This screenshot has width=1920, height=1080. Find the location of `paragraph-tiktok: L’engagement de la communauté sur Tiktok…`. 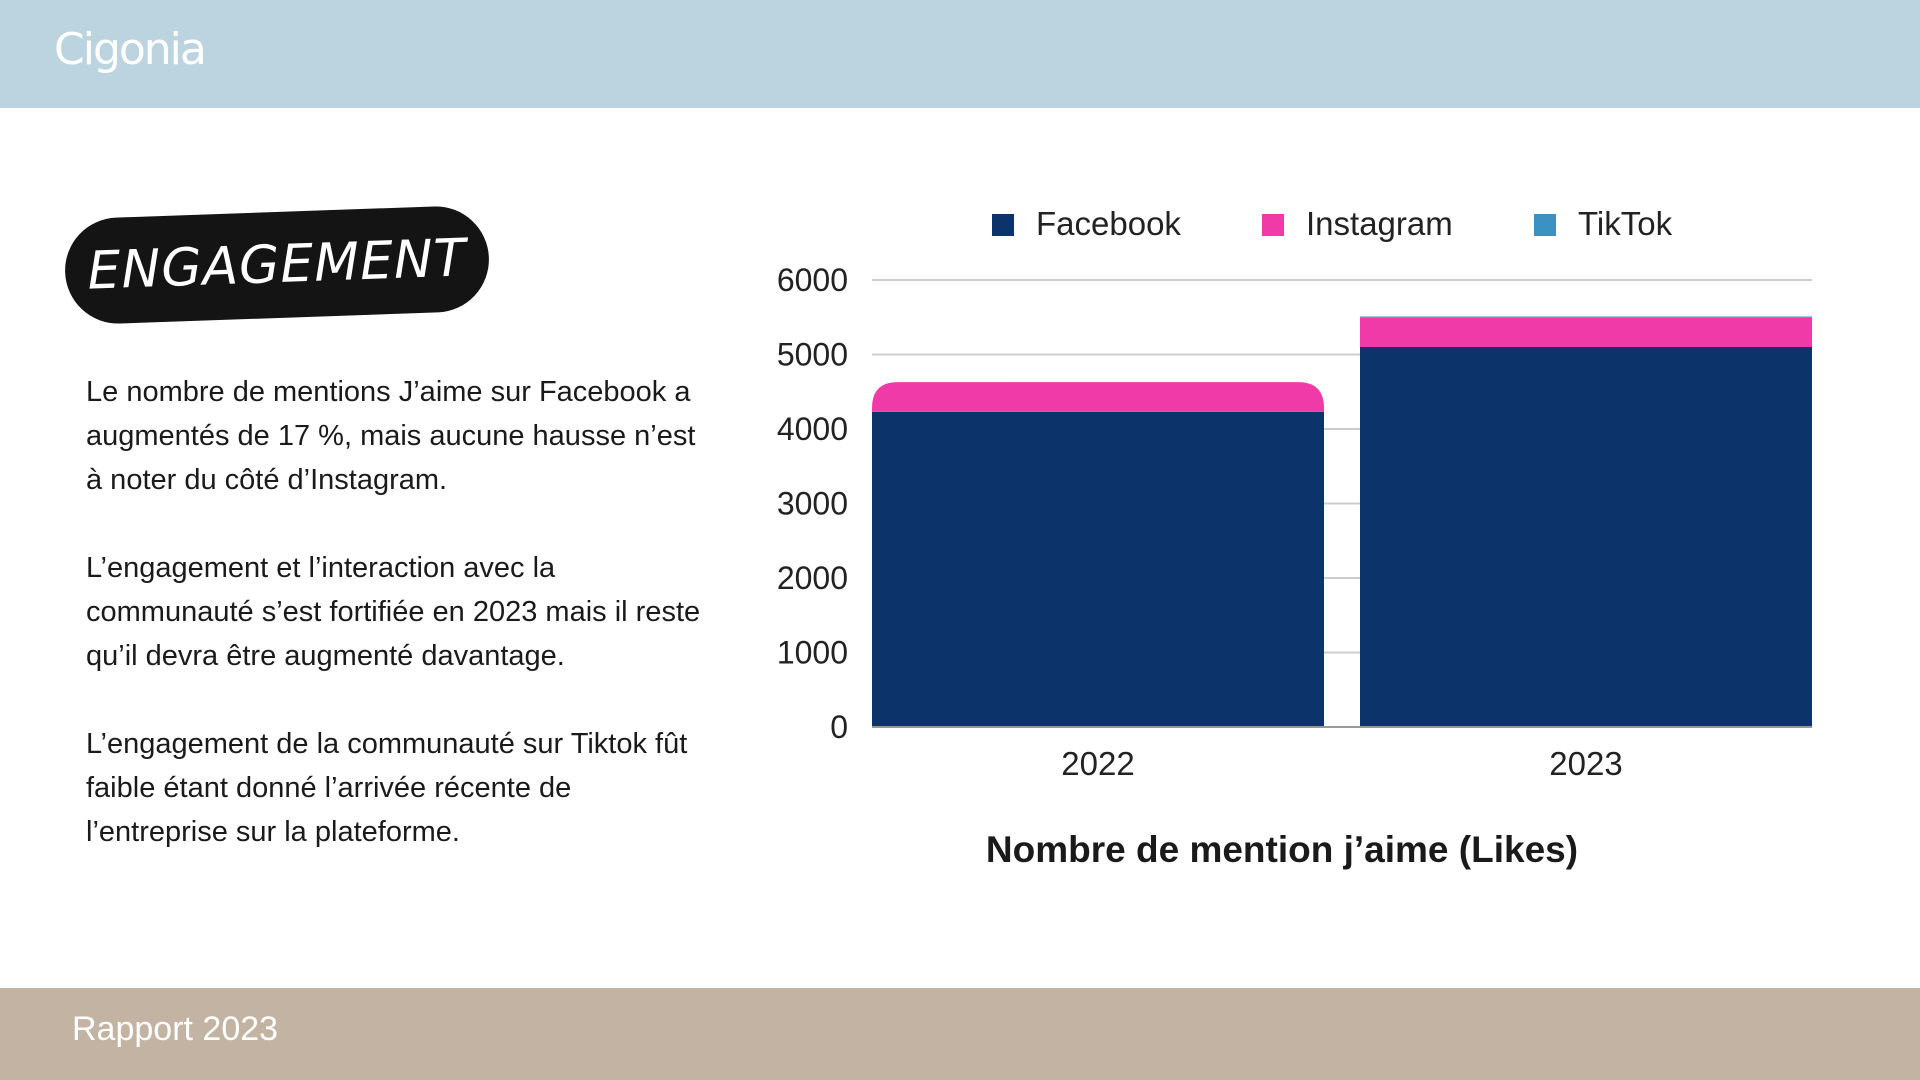

paragraph-tiktok: L’engagement de la communauté sur Tiktok… is located at coordinates (387, 788).